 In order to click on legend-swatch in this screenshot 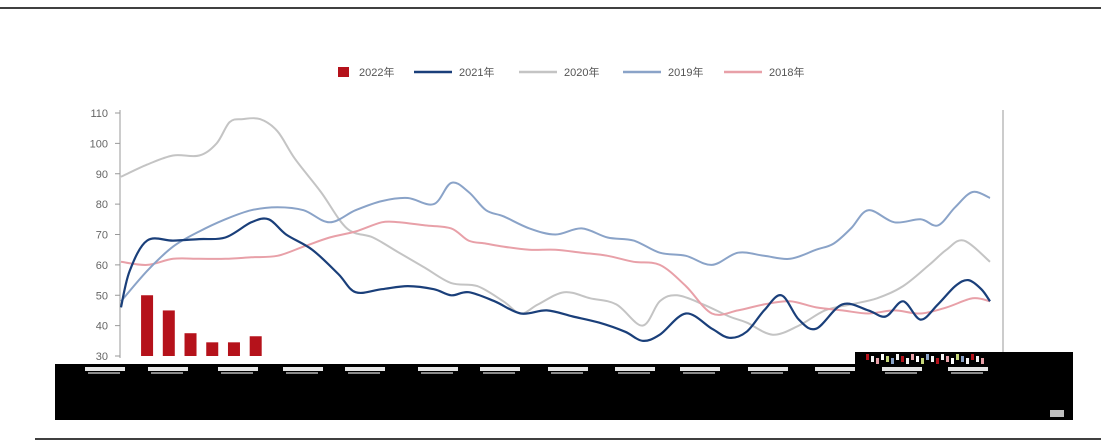, I will do `click(343, 72)`.